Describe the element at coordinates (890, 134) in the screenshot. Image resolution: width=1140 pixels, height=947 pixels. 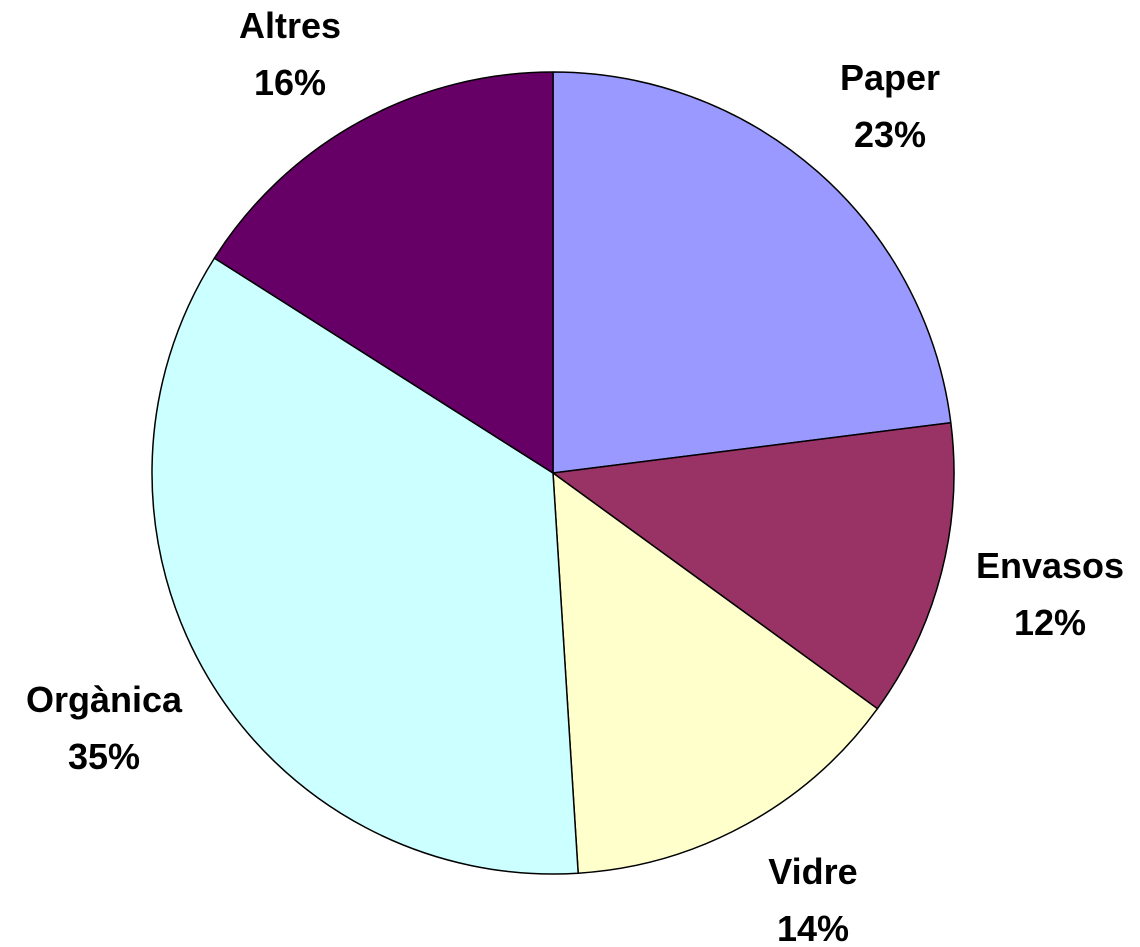
I see `slice-percent-label-paper: 23%` at that location.